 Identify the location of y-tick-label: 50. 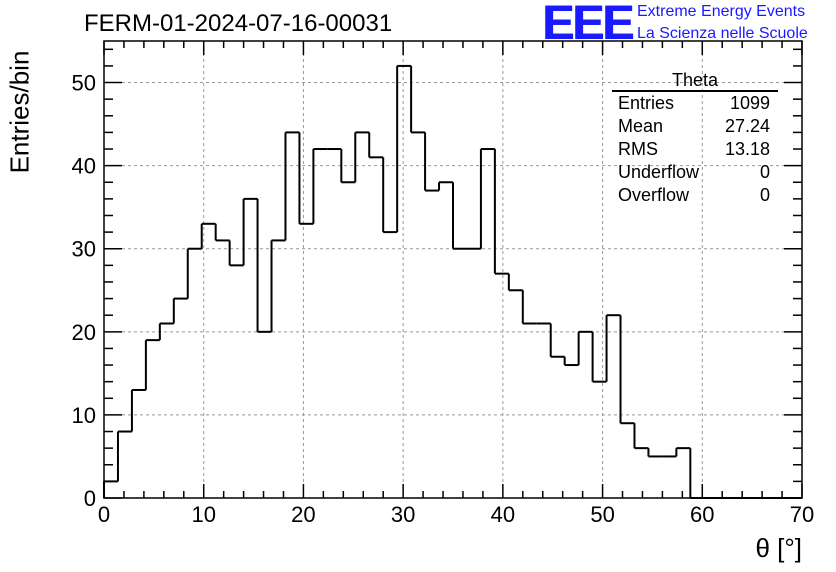
(84, 83).